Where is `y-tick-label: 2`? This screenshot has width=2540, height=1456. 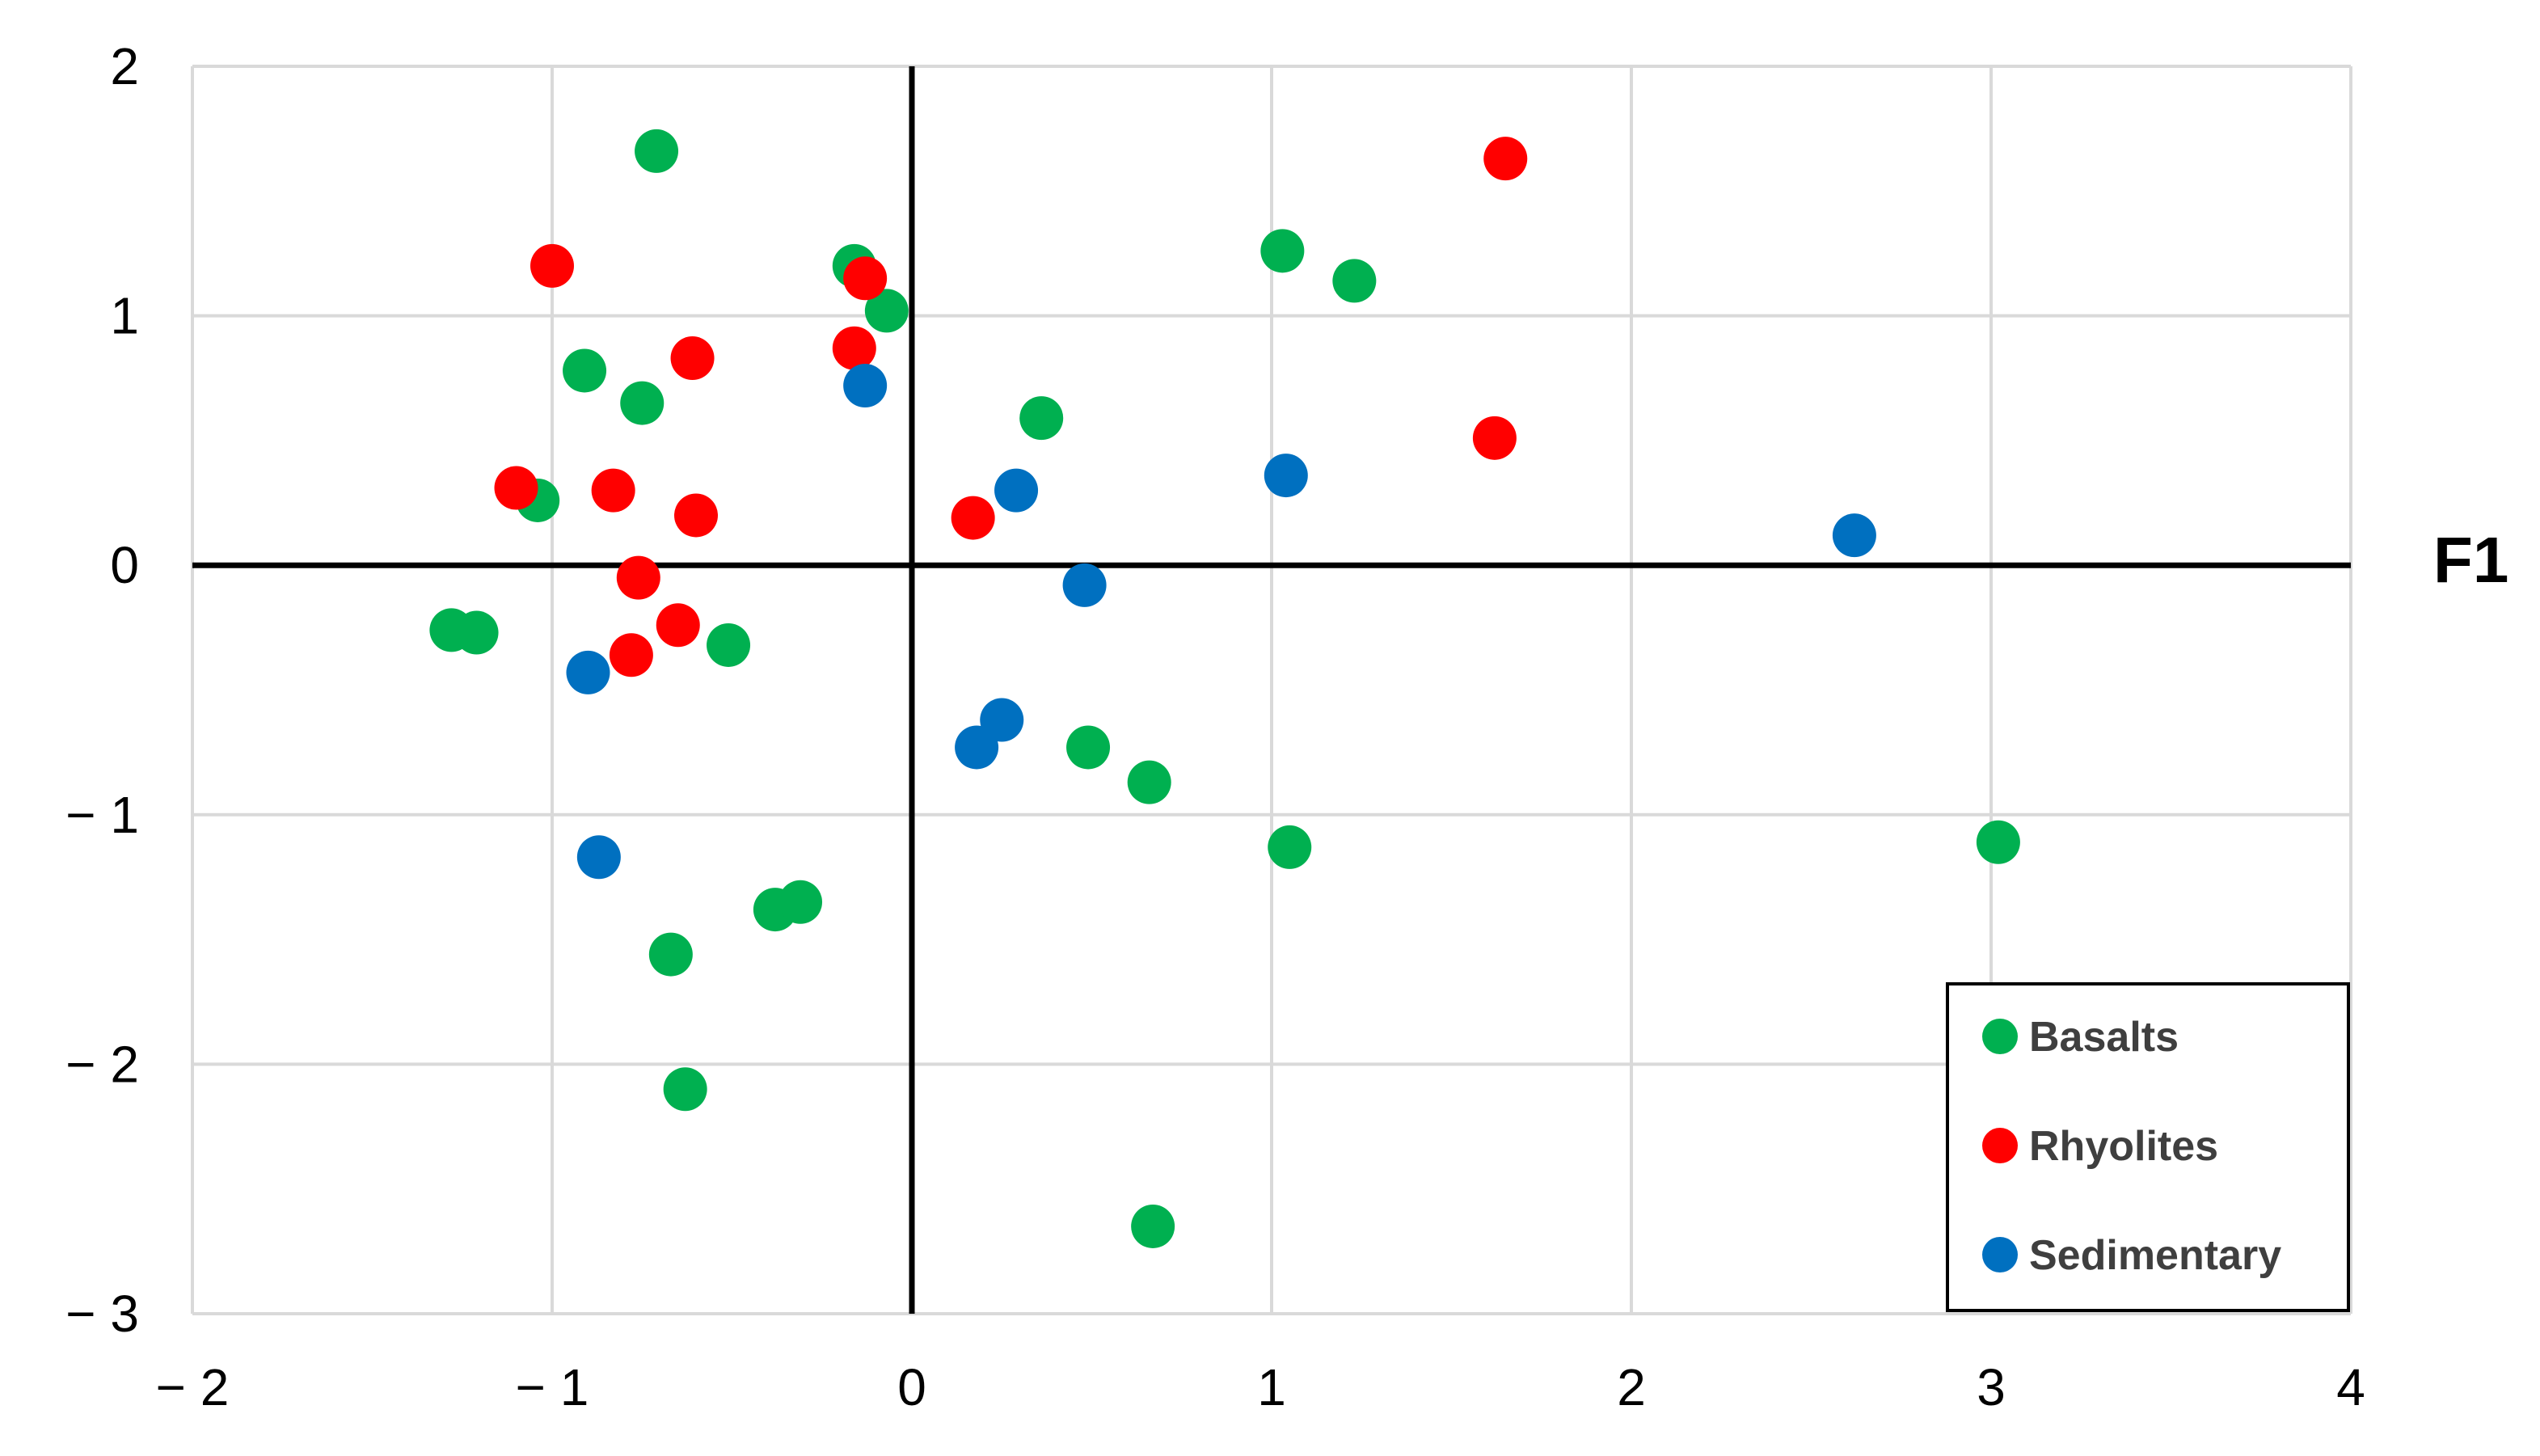 y-tick-label: 2 is located at coordinates (124, 66).